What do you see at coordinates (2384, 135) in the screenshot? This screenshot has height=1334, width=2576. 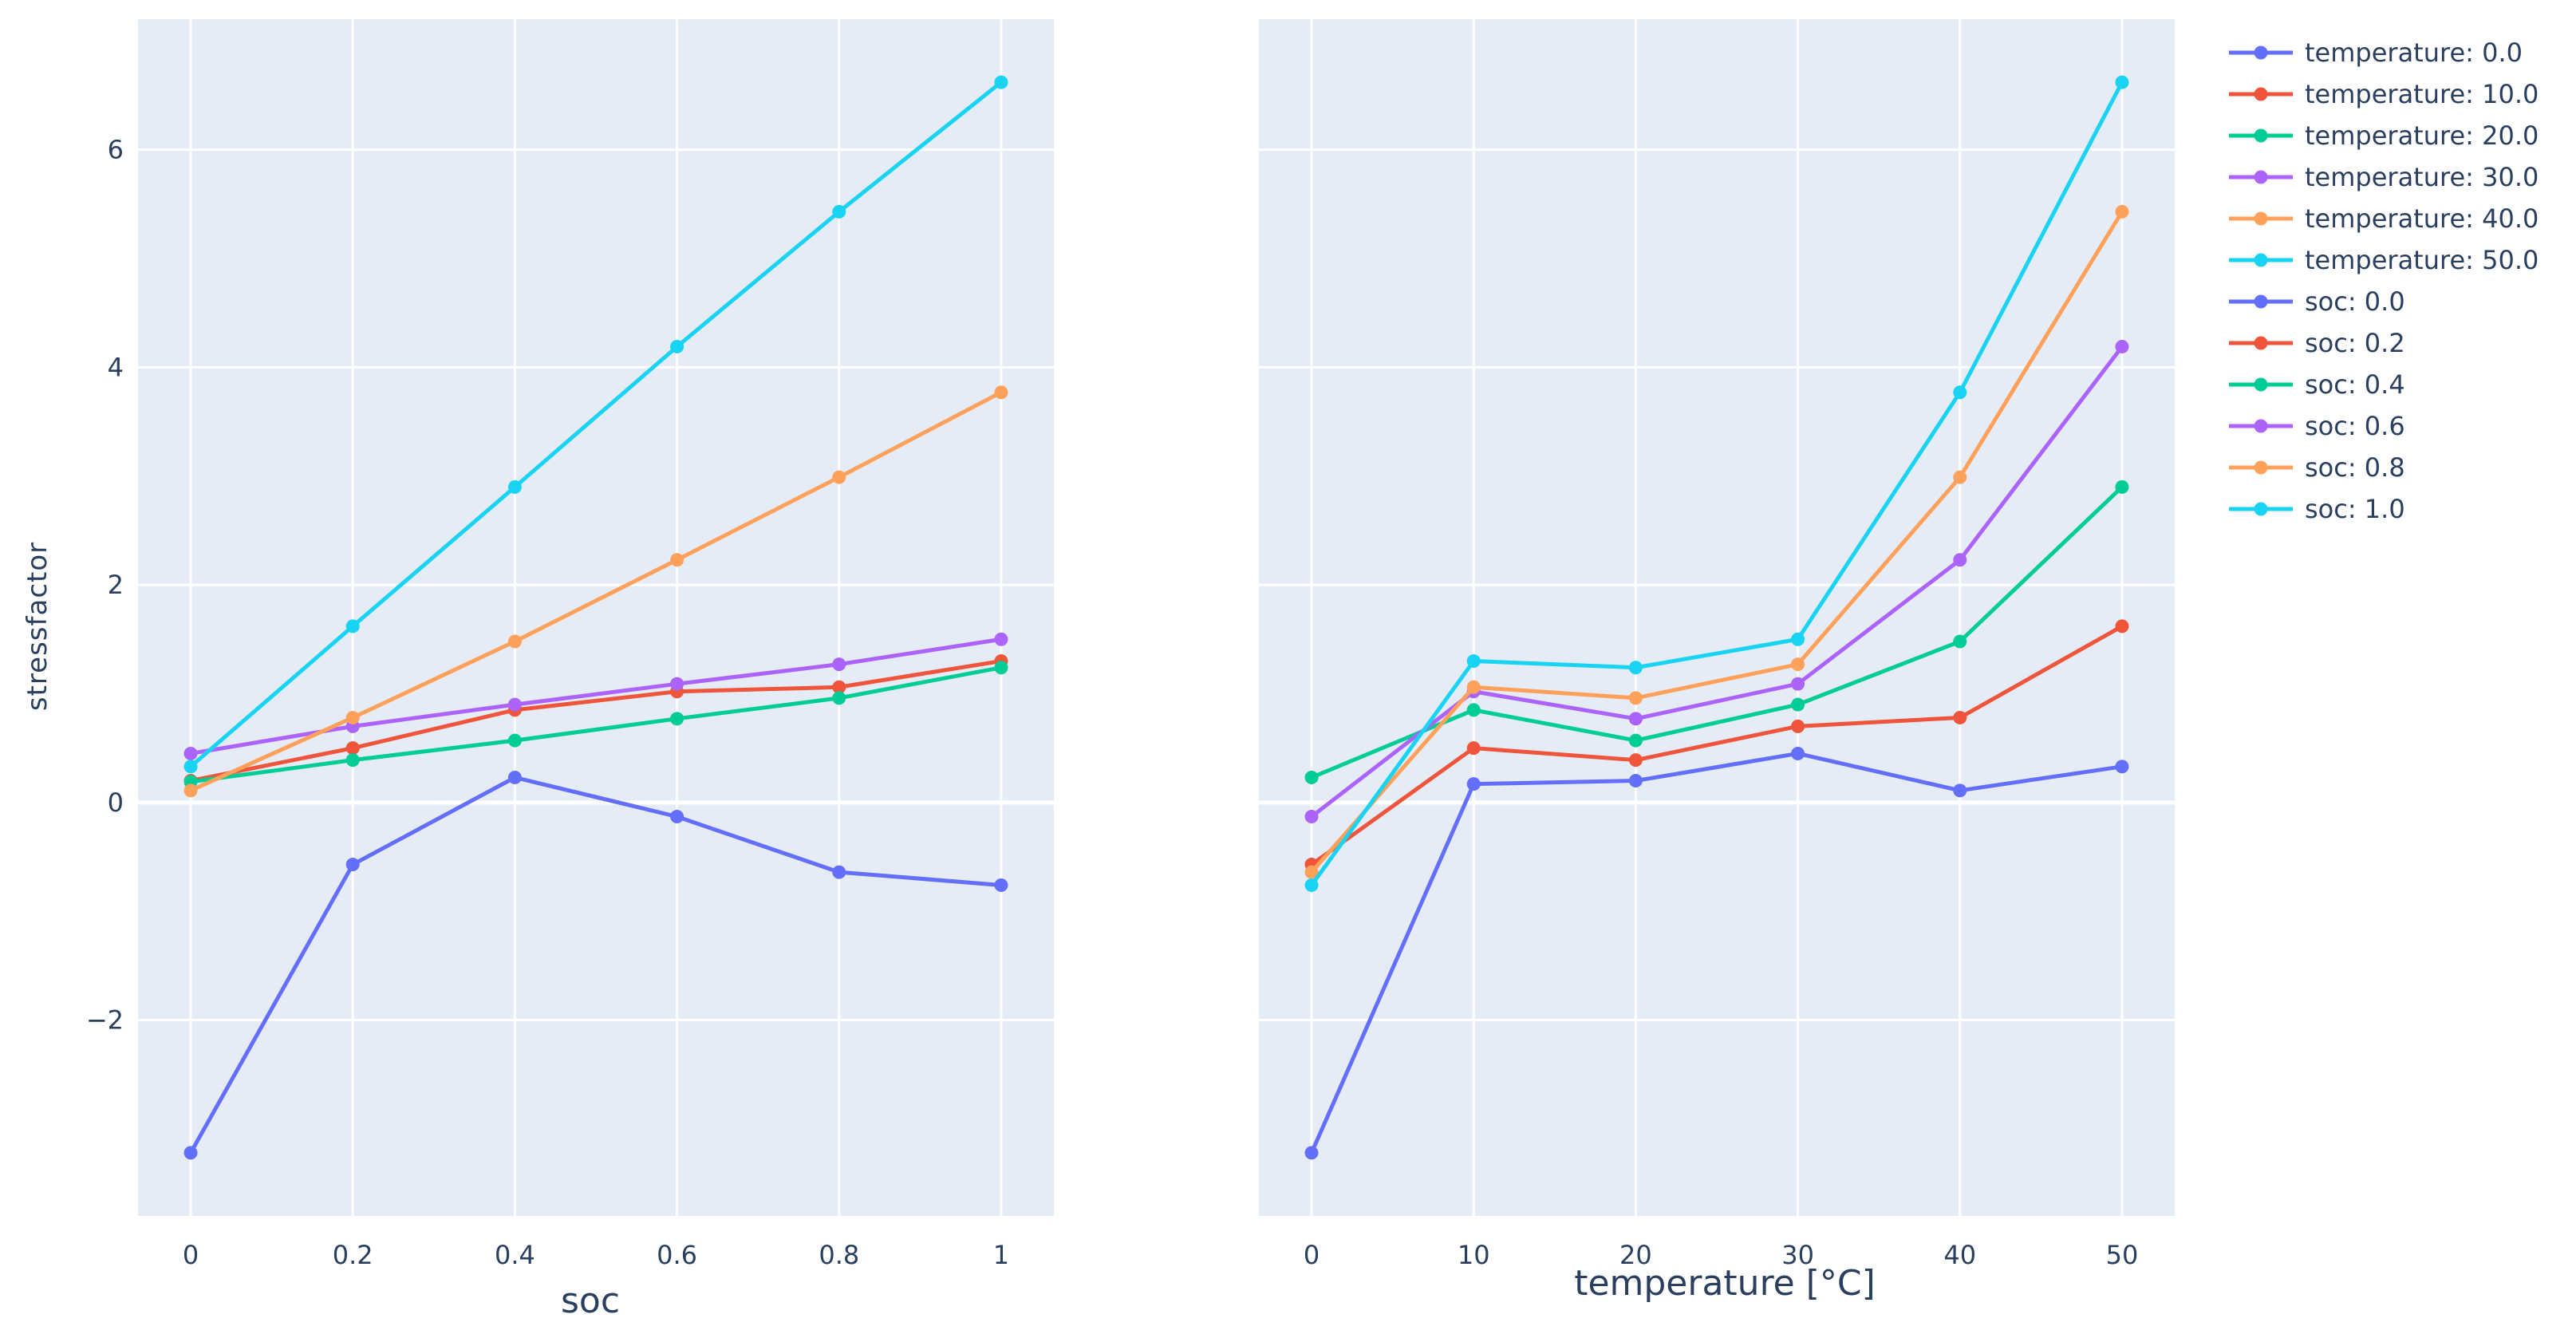 I see `legend-item: temperature: 20.0` at bounding box center [2384, 135].